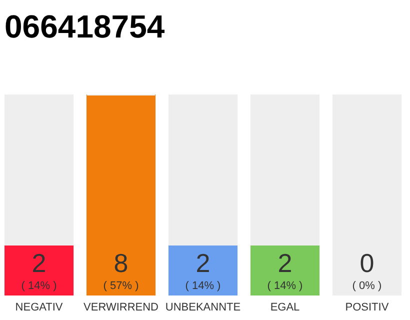 Image resolution: width=410 pixels, height=320 pixels. What do you see at coordinates (84, 26) in the screenshot?
I see `chart-title: 066418754` at bounding box center [84, 26].